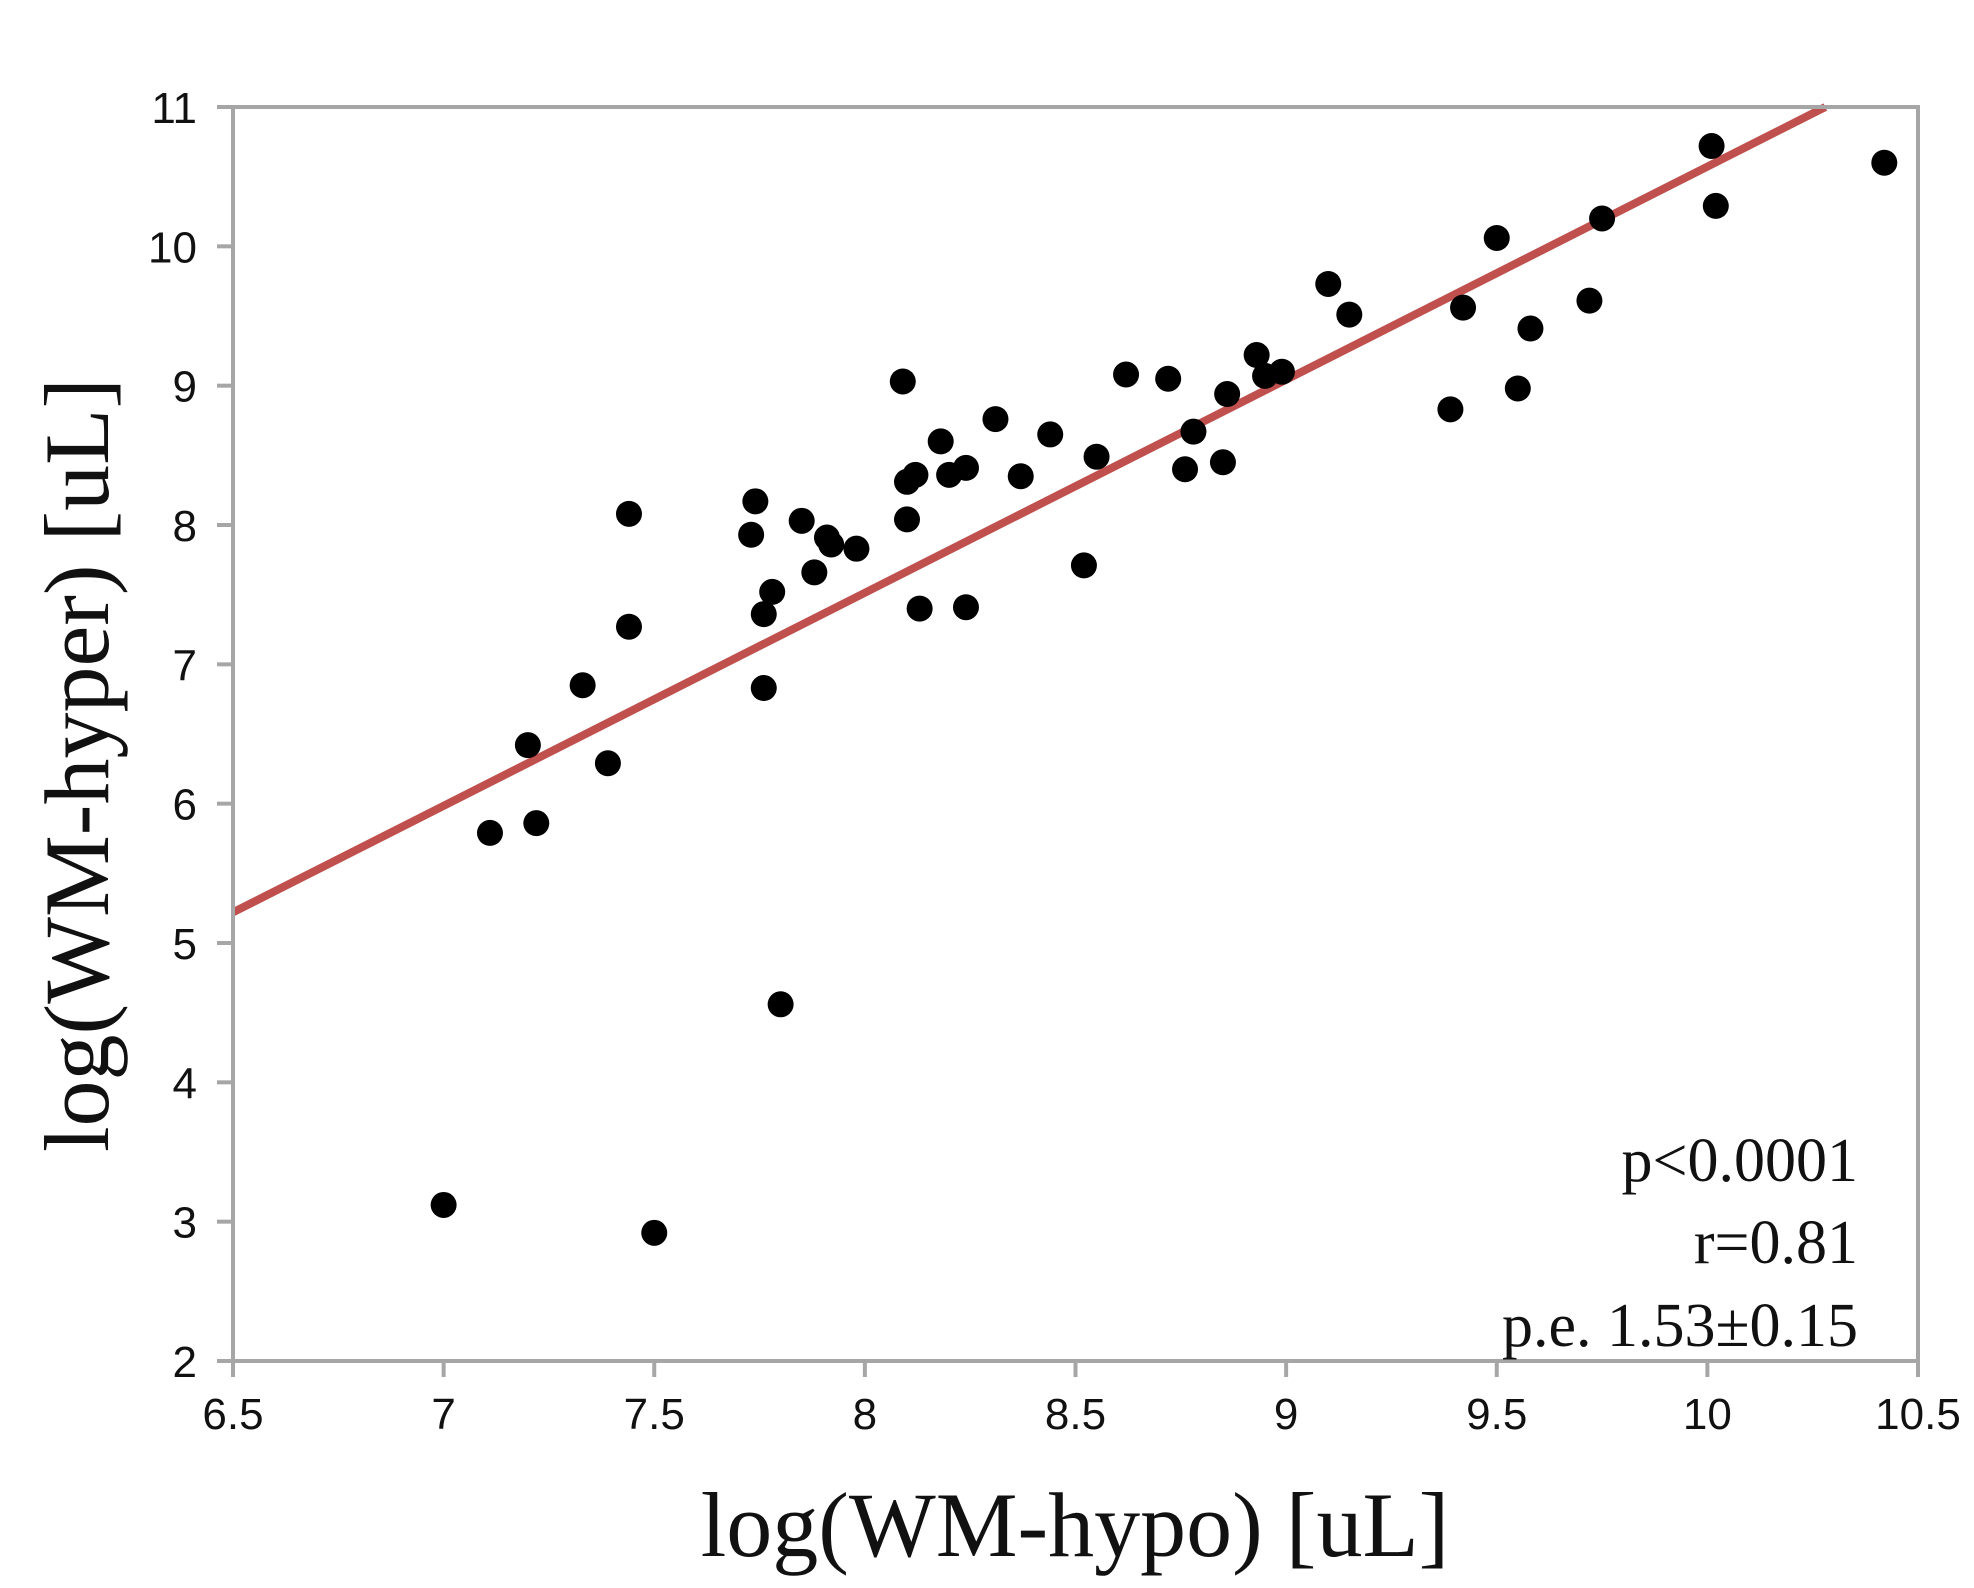 The height and width of the screenshot is (1588, 1974). I want to click on x-tick-label: 9, so click(1286, 1414).